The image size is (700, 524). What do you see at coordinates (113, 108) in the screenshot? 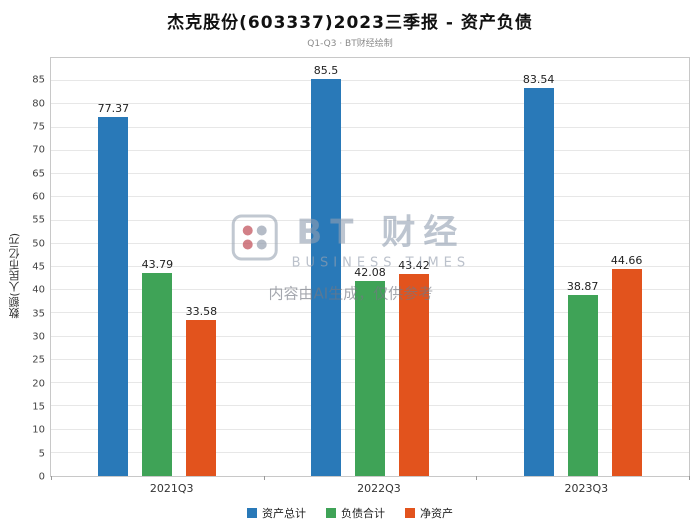
I see `bar-value-label: 77.37` at bounding box center [113, 108].